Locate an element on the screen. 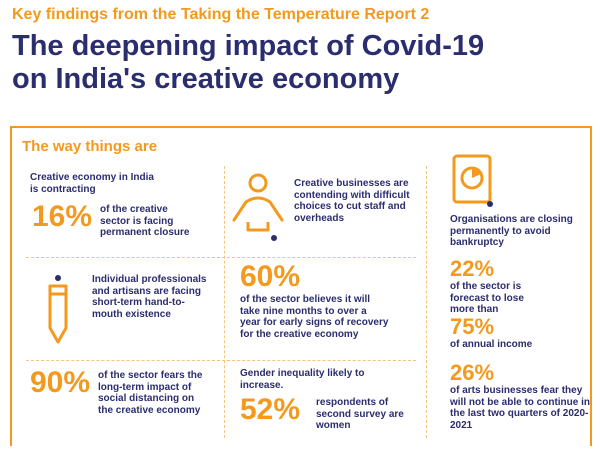  pie-chart-document-icon is located at coordinates (474, 180).